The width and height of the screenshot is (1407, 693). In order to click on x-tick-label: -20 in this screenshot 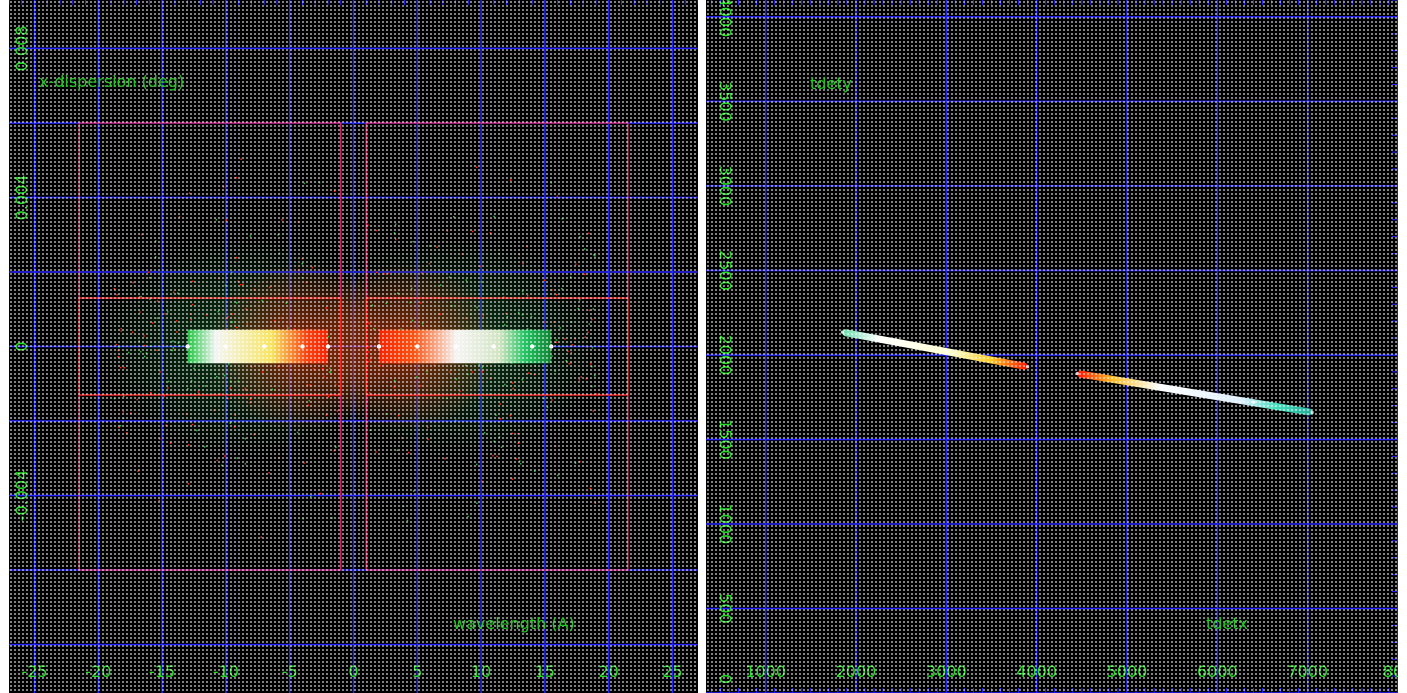, I will do `click(98, 671)`.